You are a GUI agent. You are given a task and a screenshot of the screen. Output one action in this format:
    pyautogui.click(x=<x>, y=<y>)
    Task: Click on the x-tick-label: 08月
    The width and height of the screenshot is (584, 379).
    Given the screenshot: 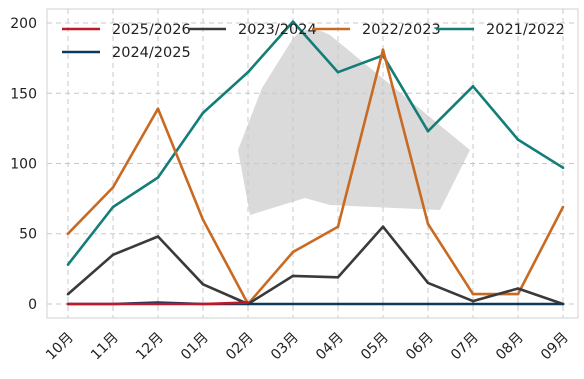 What is the action you would take?
    pyautogui.click(x=510, y=347)
    